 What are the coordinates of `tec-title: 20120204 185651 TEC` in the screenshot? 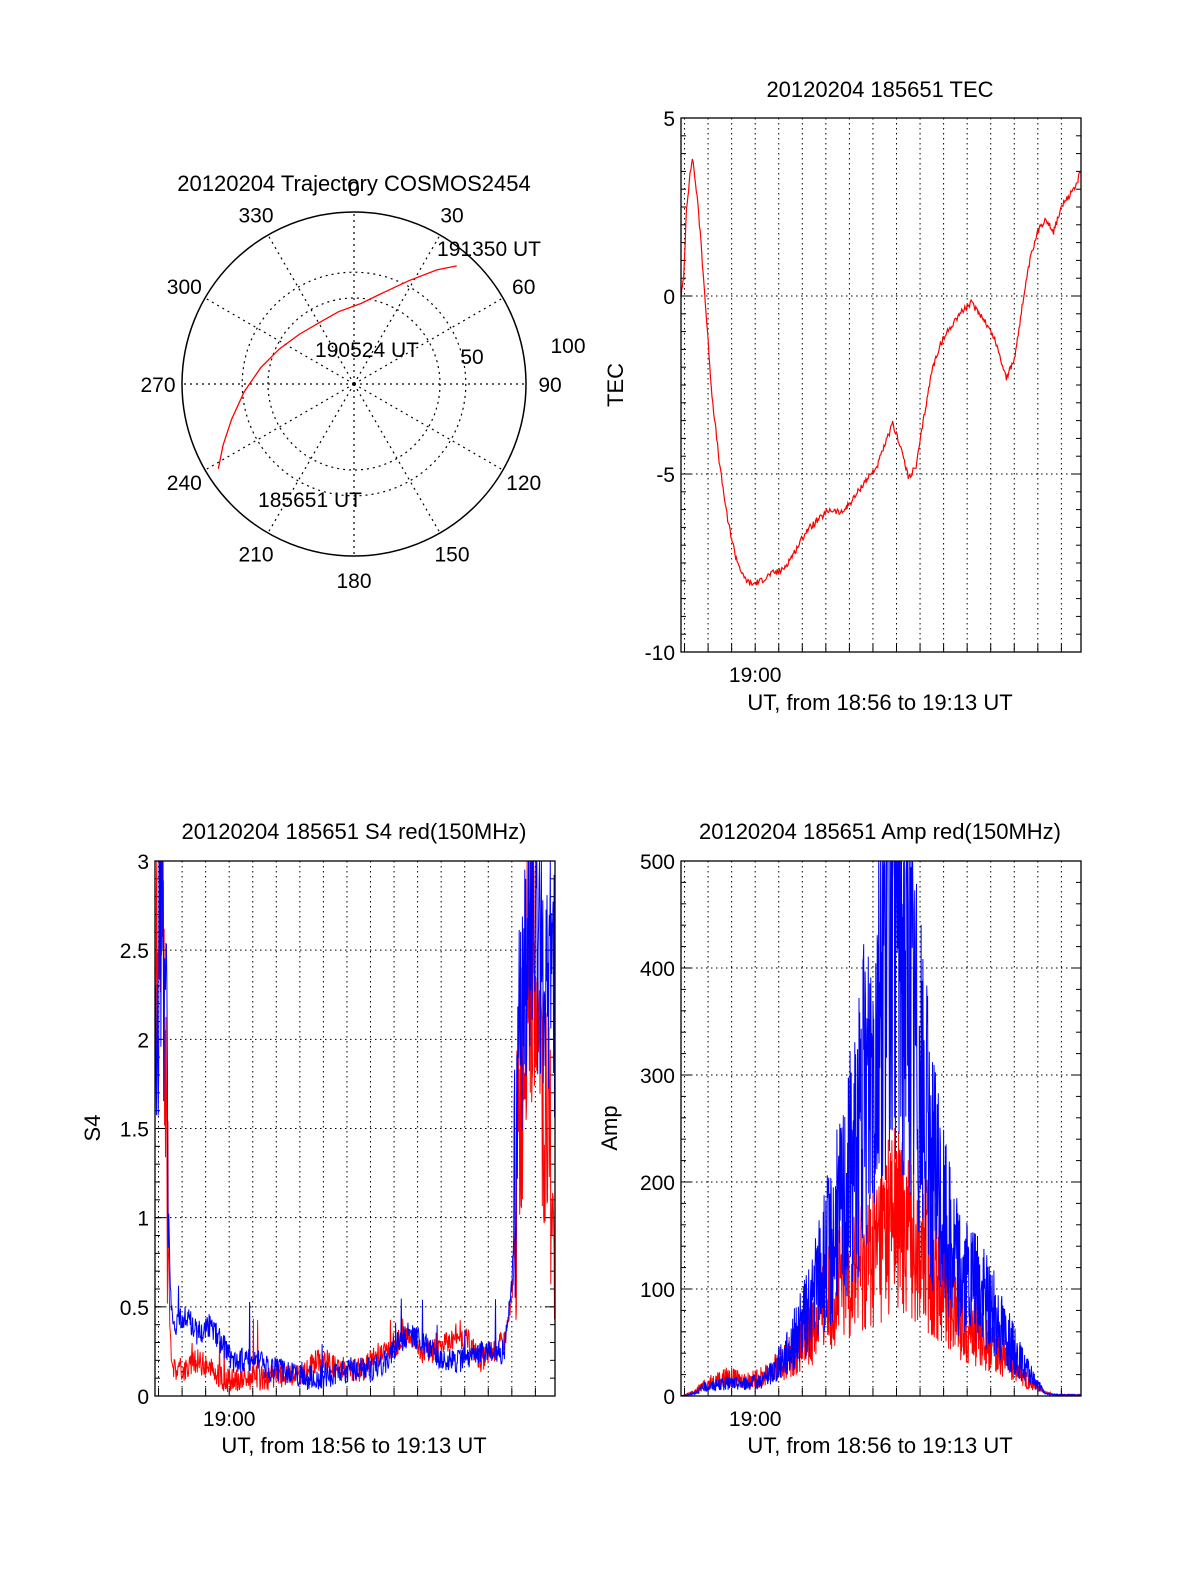 It's located at (879, 89).